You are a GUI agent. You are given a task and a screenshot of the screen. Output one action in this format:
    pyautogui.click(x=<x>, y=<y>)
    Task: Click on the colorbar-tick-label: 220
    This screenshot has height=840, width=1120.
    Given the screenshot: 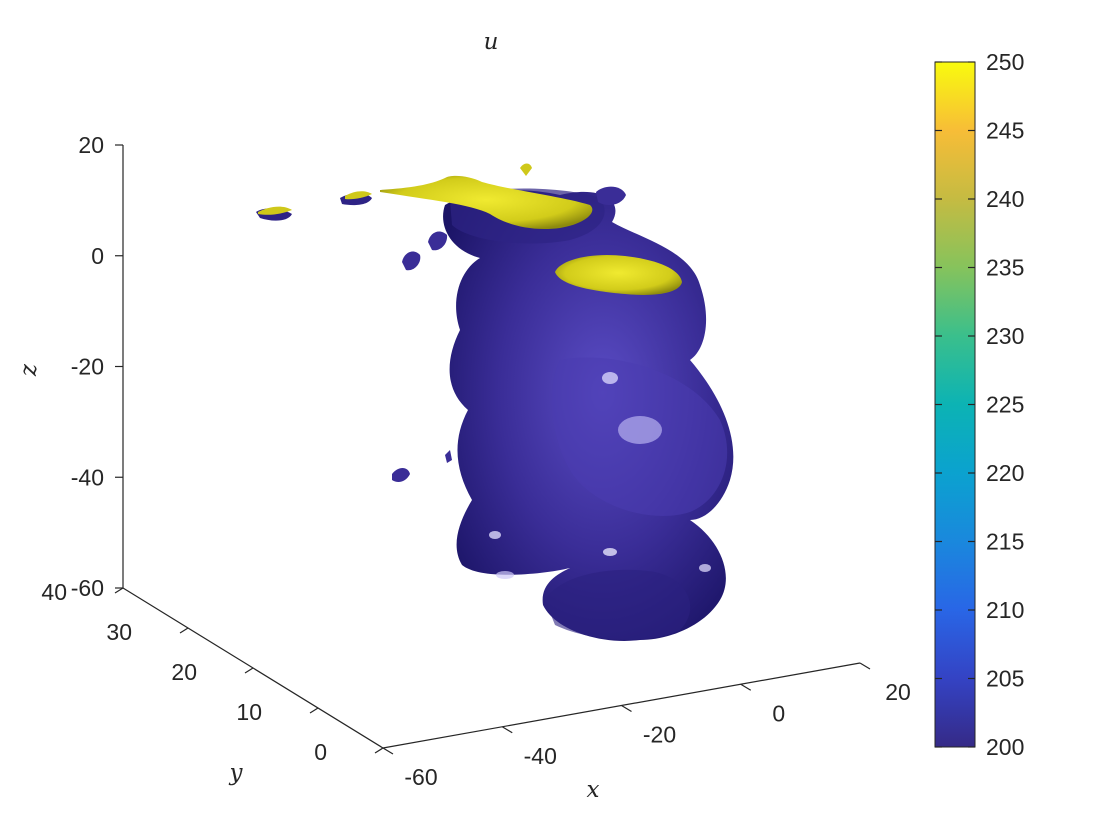 What is the action you would take?
    pyautogui.click(x=1005, y=473)
    